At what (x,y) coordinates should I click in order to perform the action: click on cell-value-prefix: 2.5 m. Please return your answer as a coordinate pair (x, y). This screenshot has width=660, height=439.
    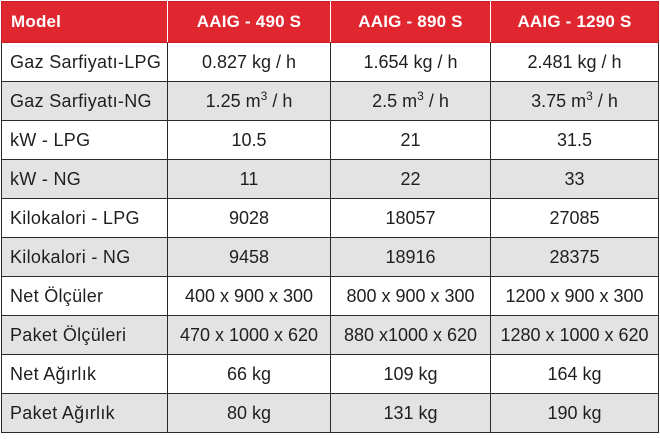
    Looking at the image, I should click on (395, 100).